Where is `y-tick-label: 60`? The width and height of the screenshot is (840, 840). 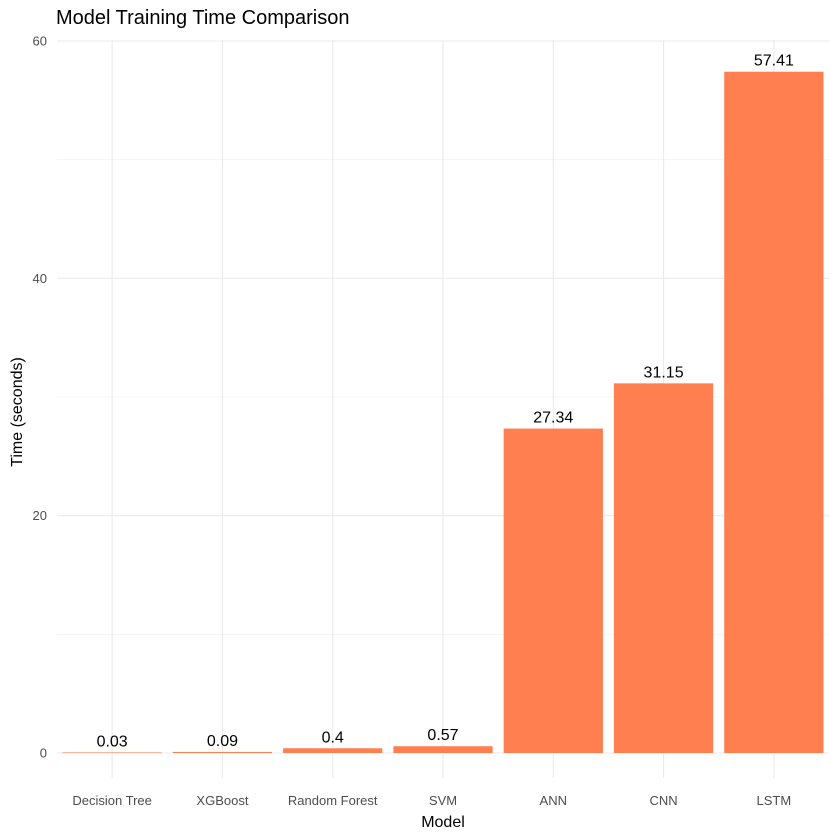 y-tick-label: 60 is located at coordinates (40, 41).